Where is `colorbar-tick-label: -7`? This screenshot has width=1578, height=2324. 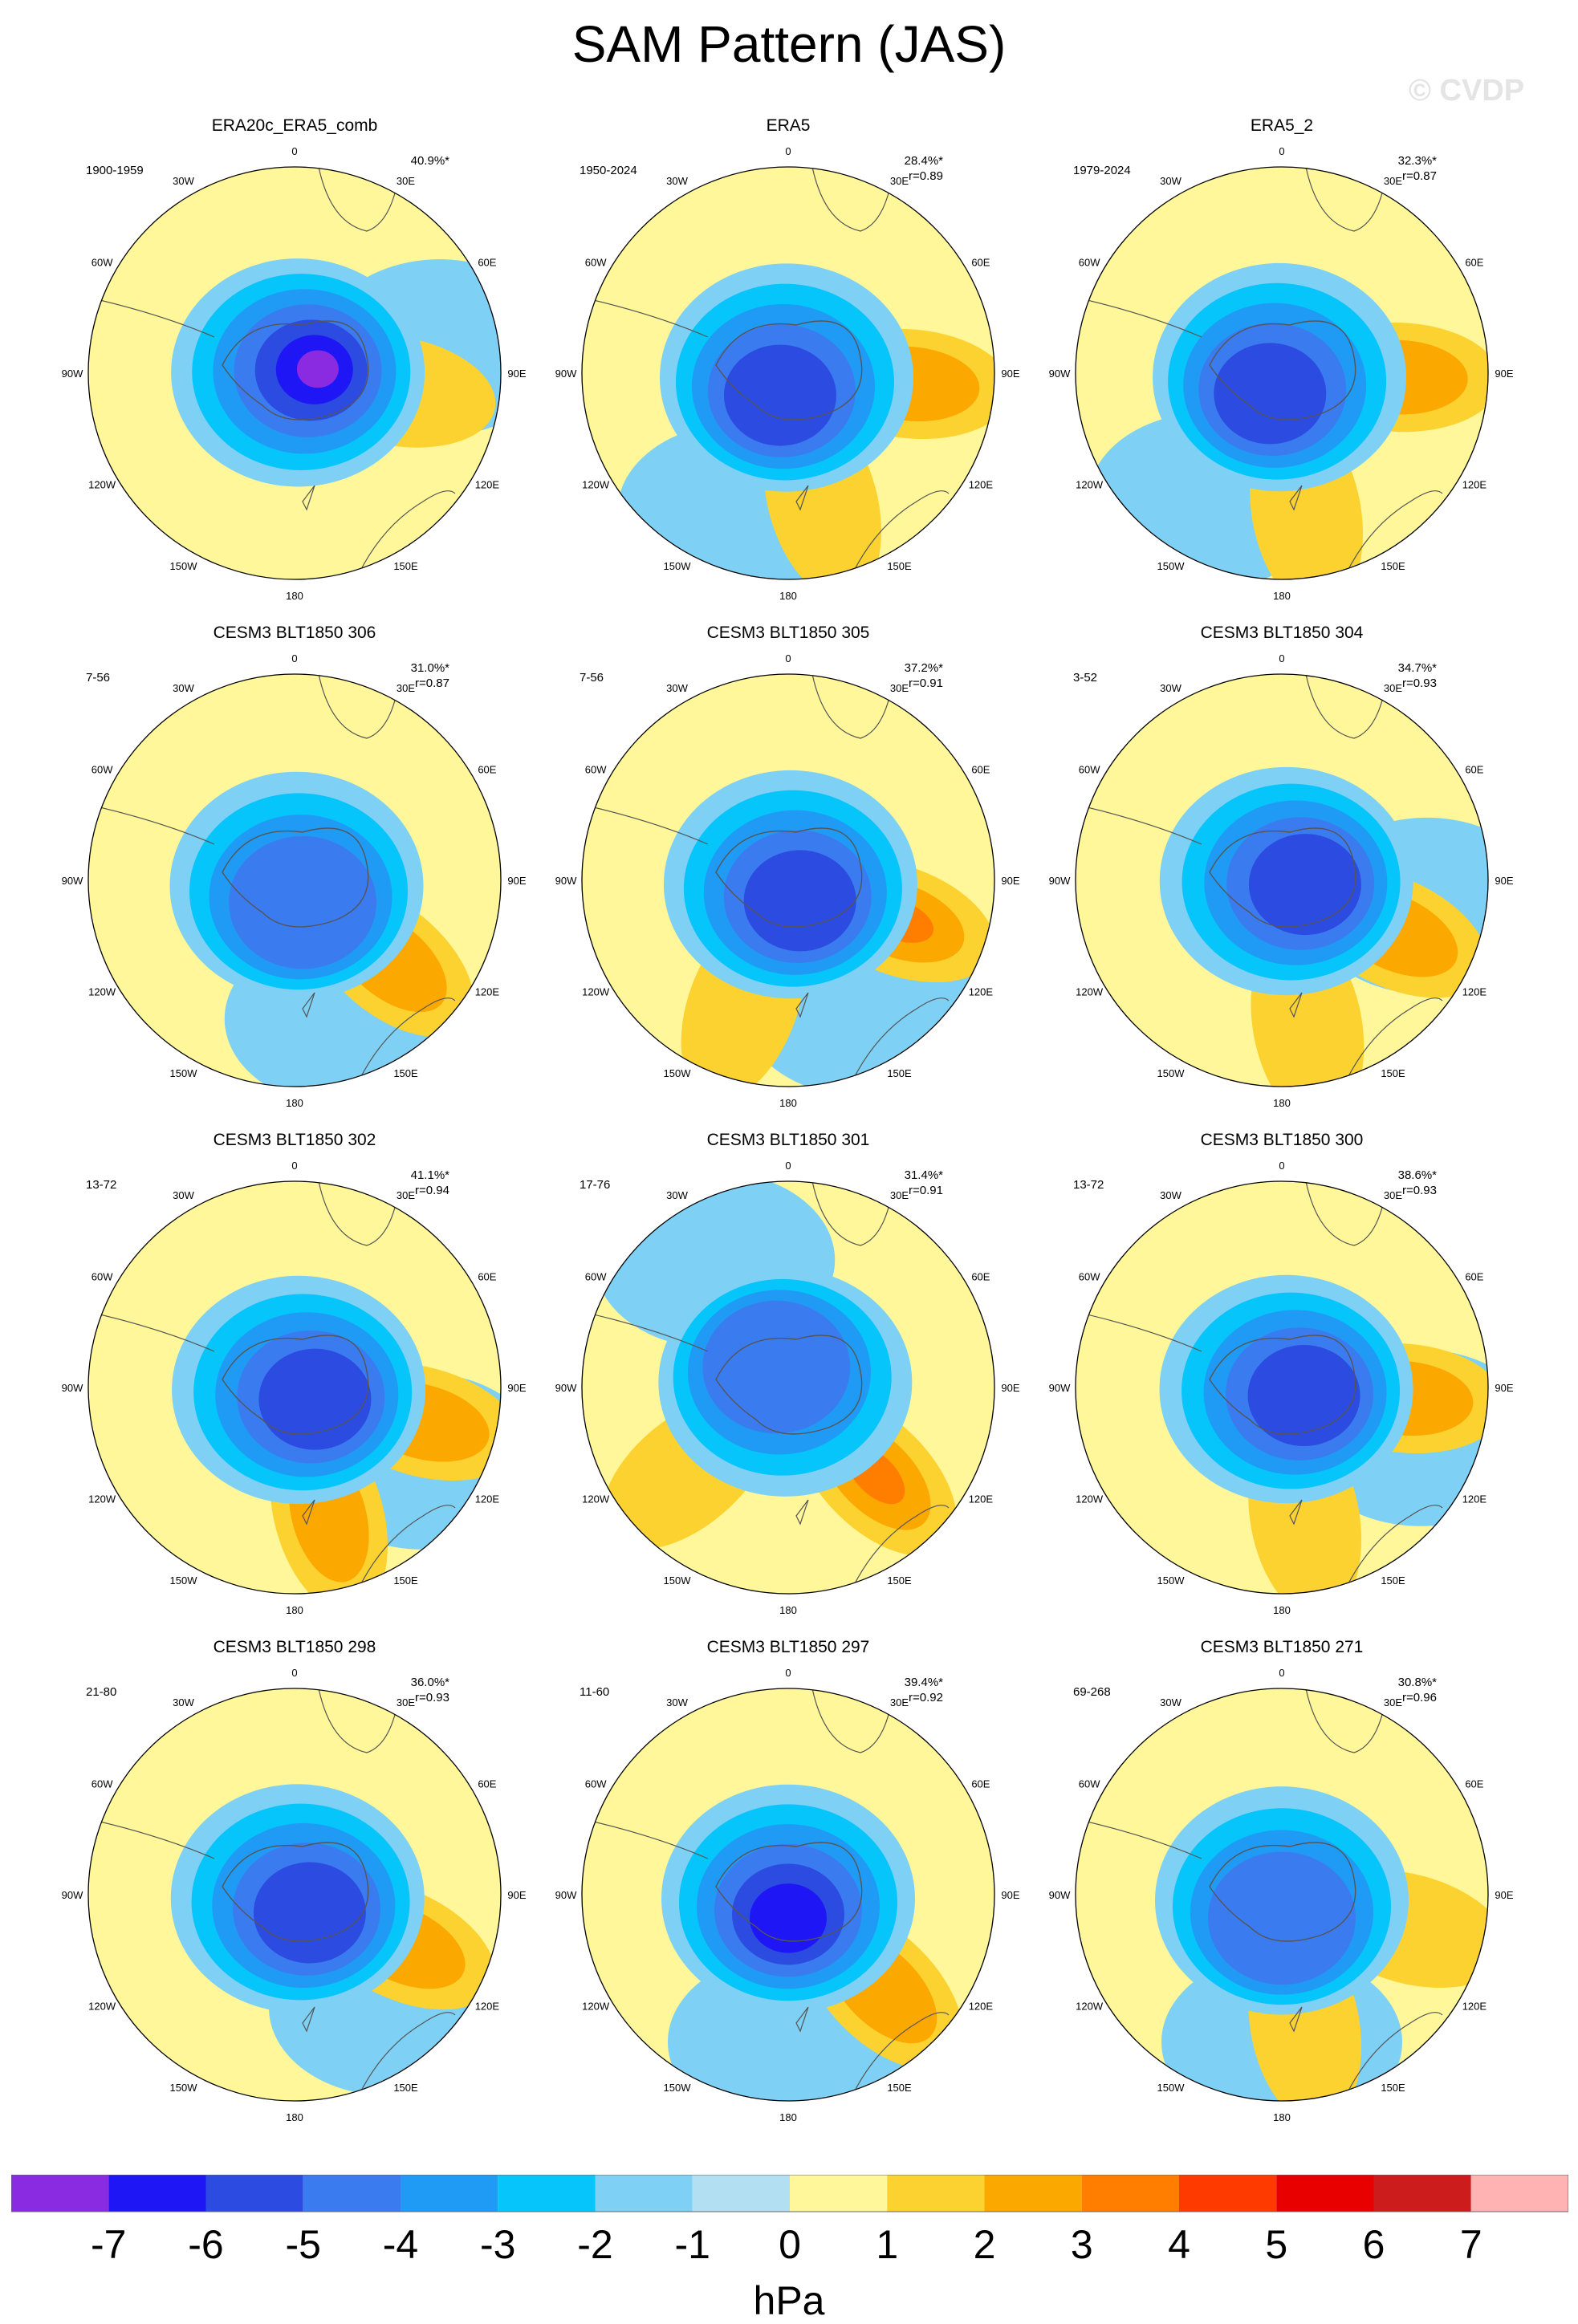
colorbar-tick-label: -7 is located at coordinates (108, 2244).